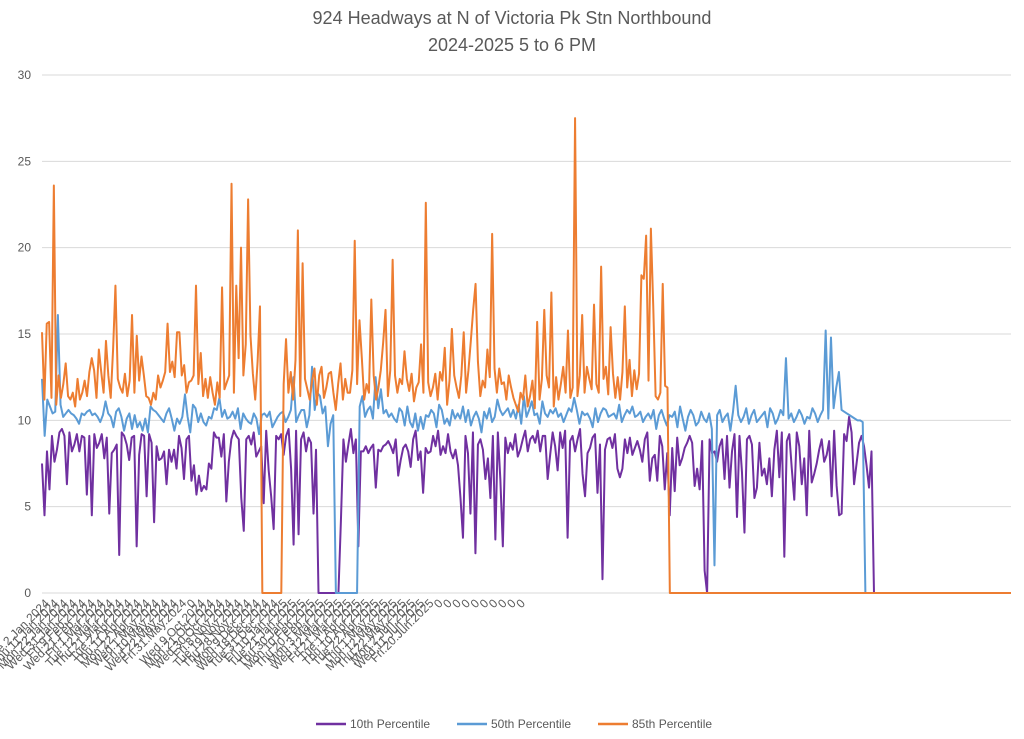 This screenshot has height=739, width=1024. I want to click on legend-label-p50: 50th Percentile, so click(531, 724).